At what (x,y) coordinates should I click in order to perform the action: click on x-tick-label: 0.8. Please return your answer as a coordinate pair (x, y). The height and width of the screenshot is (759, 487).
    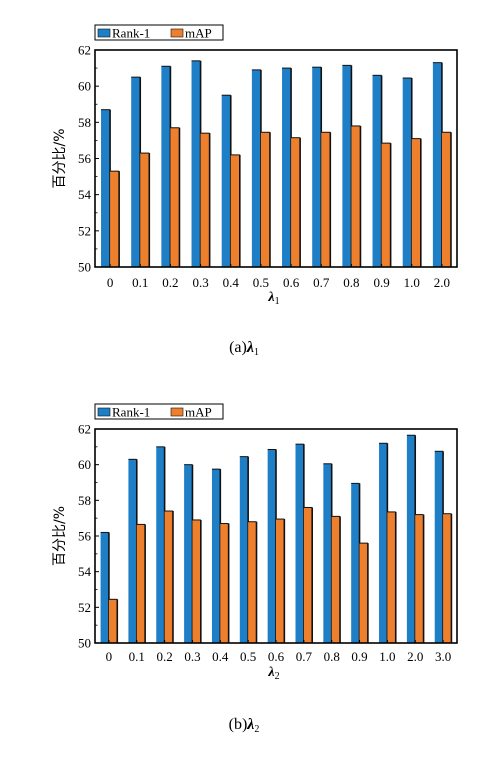
    Looking at the image, I should click on (351, 282).